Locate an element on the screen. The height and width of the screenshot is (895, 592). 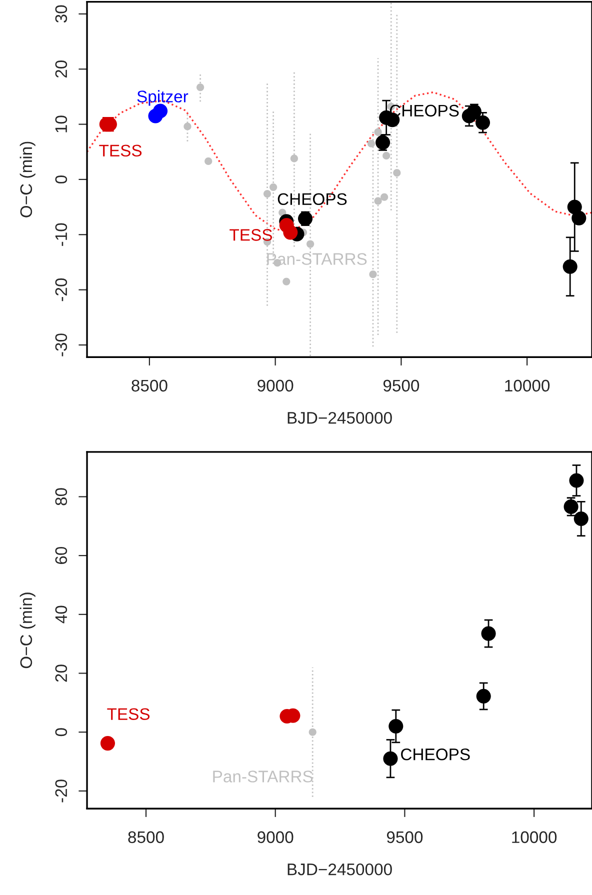
y-tick-label: 80 is located at coordinates (61, 497).